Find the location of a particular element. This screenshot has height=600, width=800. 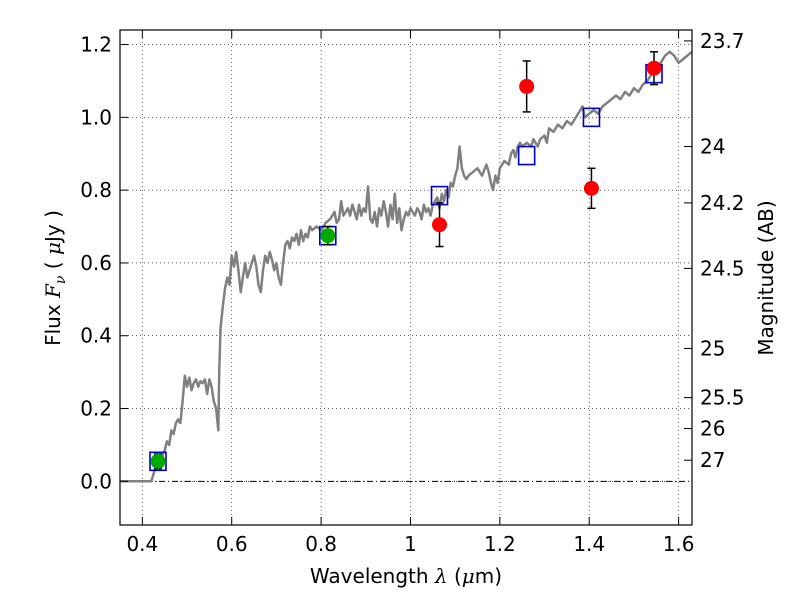

x-tick-label: 1.4 is located at coordinates (589, 544).